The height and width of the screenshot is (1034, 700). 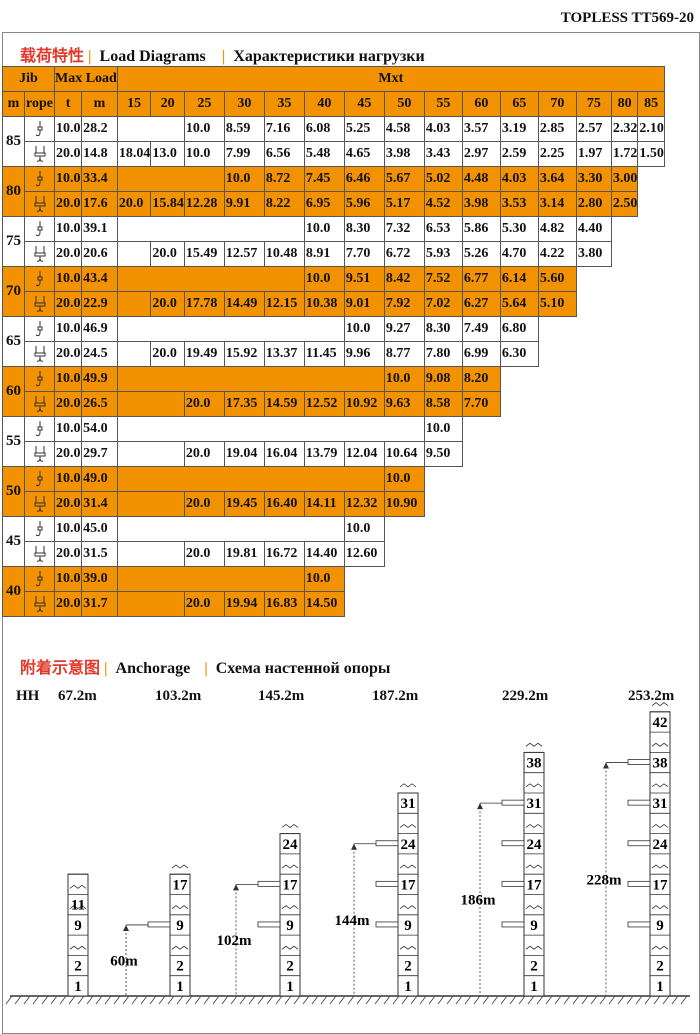 I want to click on tower-section-label: 42, so click(x=660, y=723).